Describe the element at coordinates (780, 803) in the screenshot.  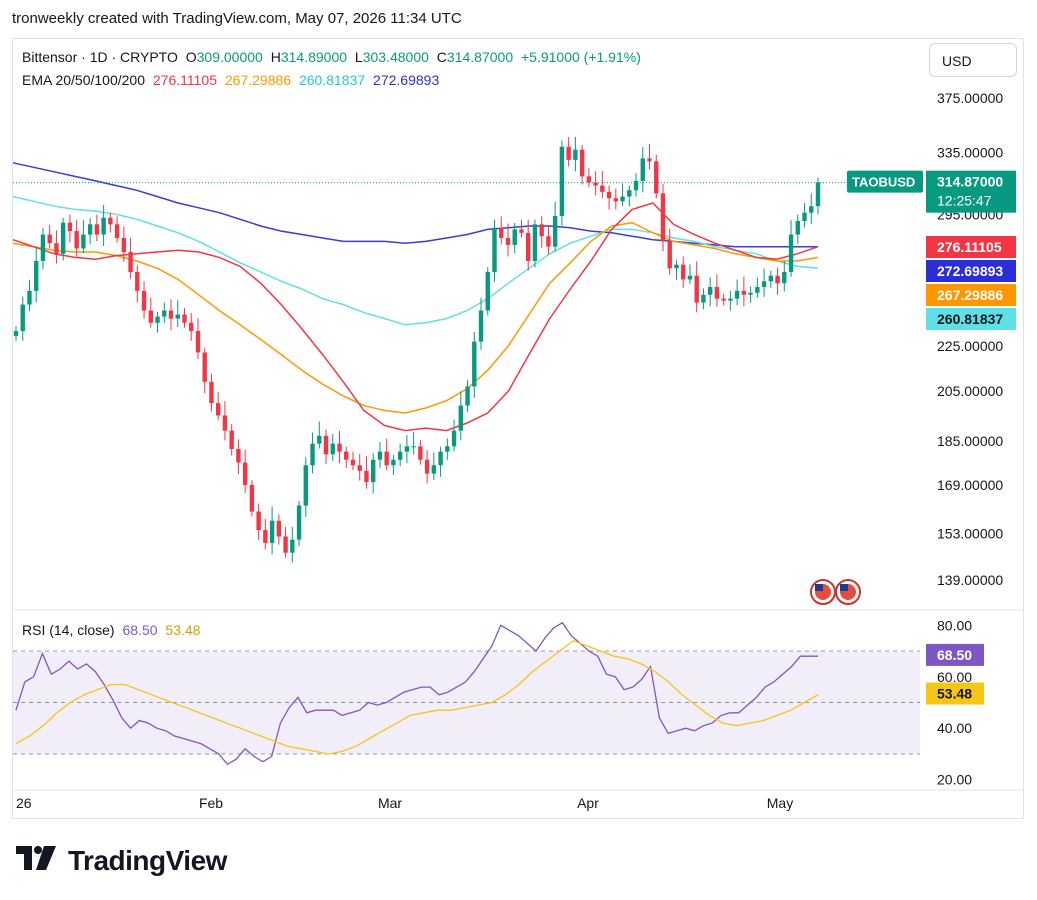
I see `time-tick-label: May` at that location.